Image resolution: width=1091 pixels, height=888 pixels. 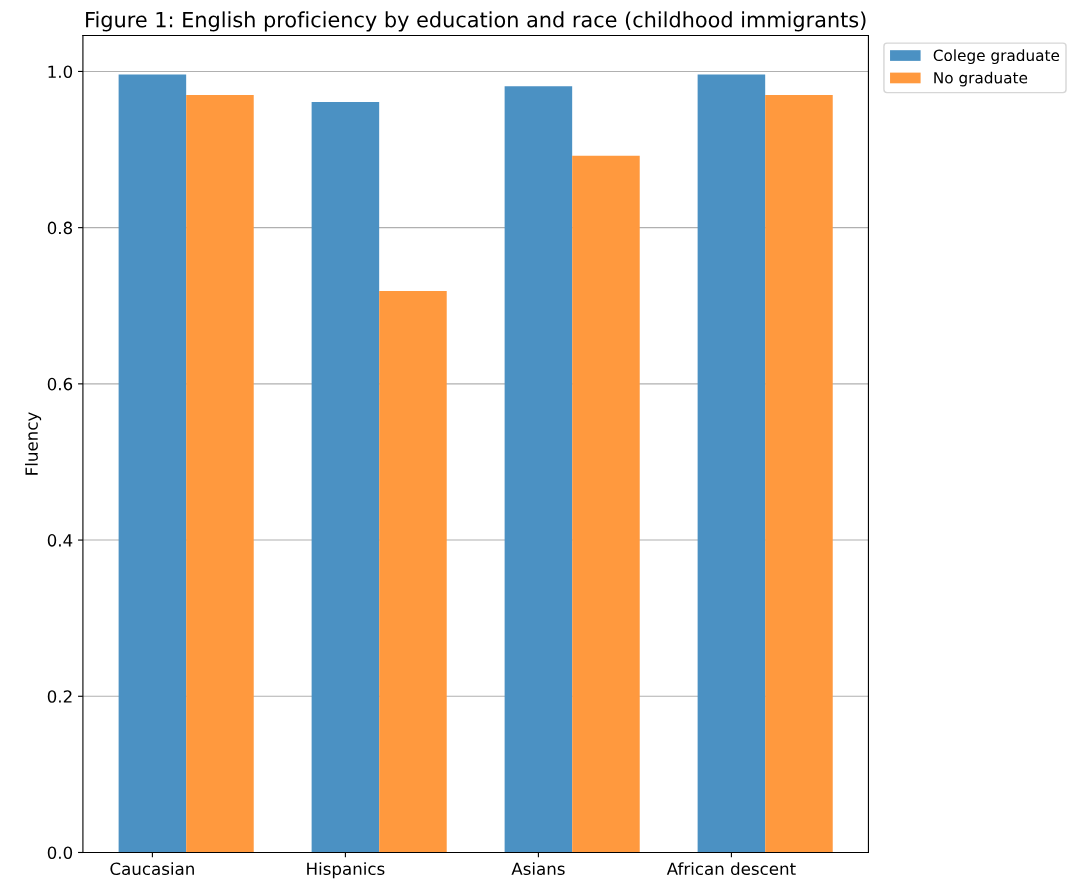 What do you see at coordinates (60, 540) in the screenshot?
I see `y-tick-label: 0.4` at bounding box center [60, 540].